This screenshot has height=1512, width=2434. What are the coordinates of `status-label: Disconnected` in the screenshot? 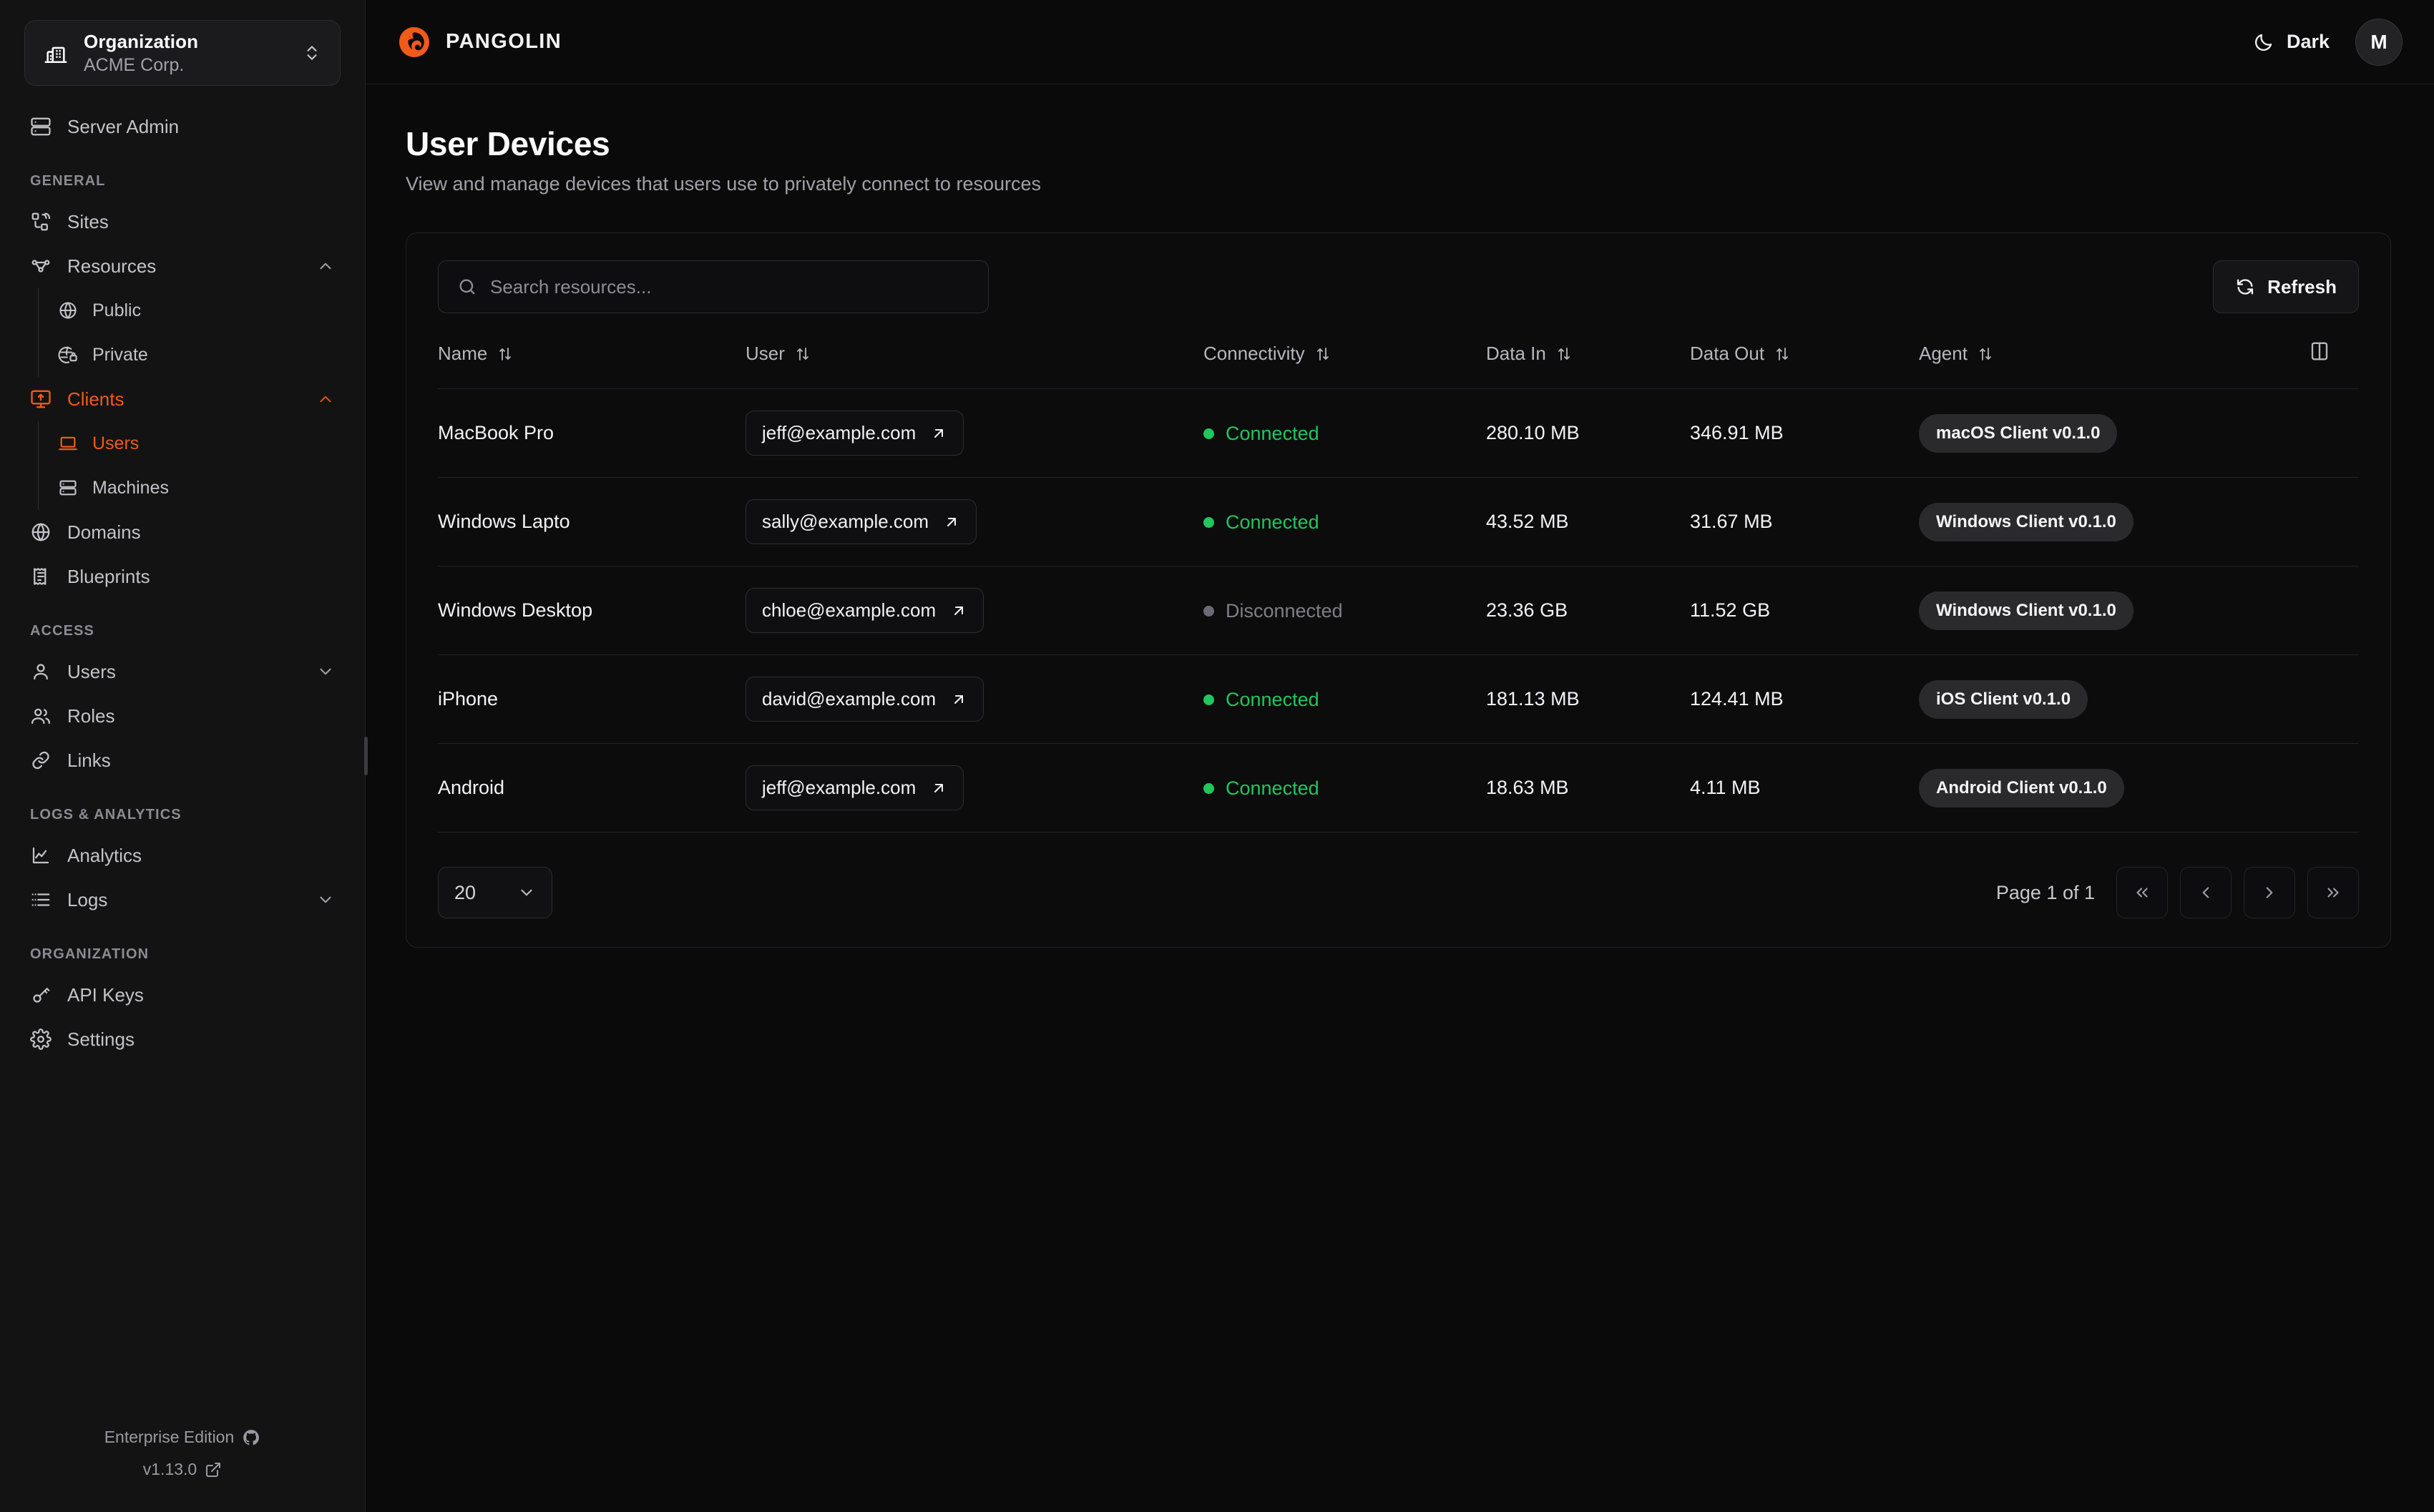 It's located at (1284, 610).